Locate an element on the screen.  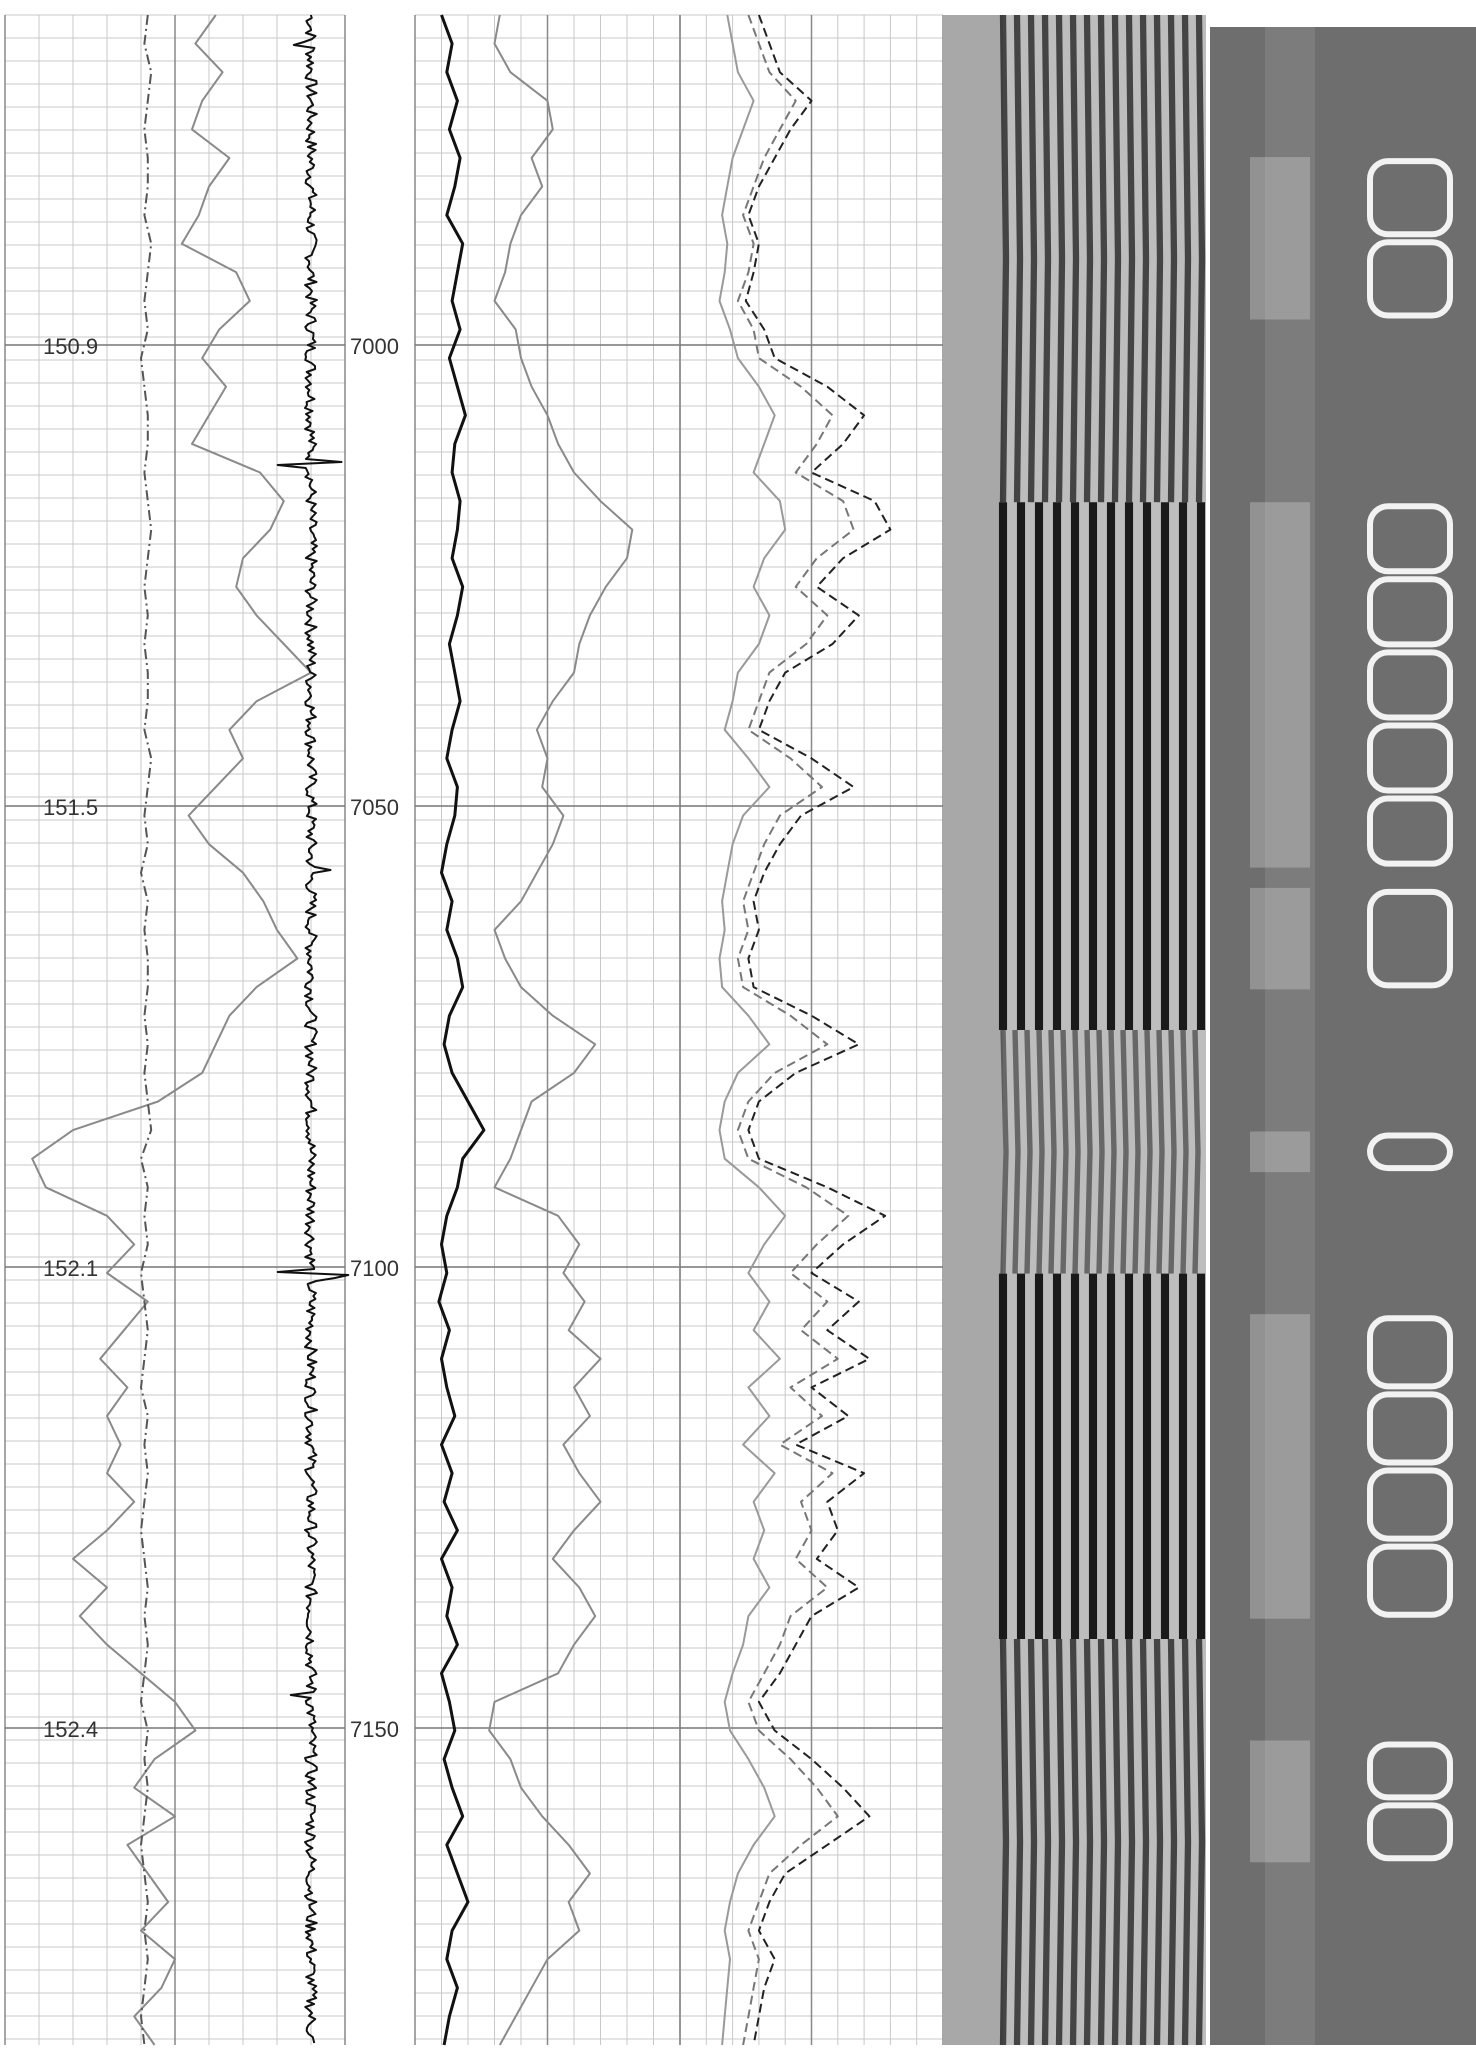
track1-depth-tick: 151.5 is located at coordinates (70, 807).